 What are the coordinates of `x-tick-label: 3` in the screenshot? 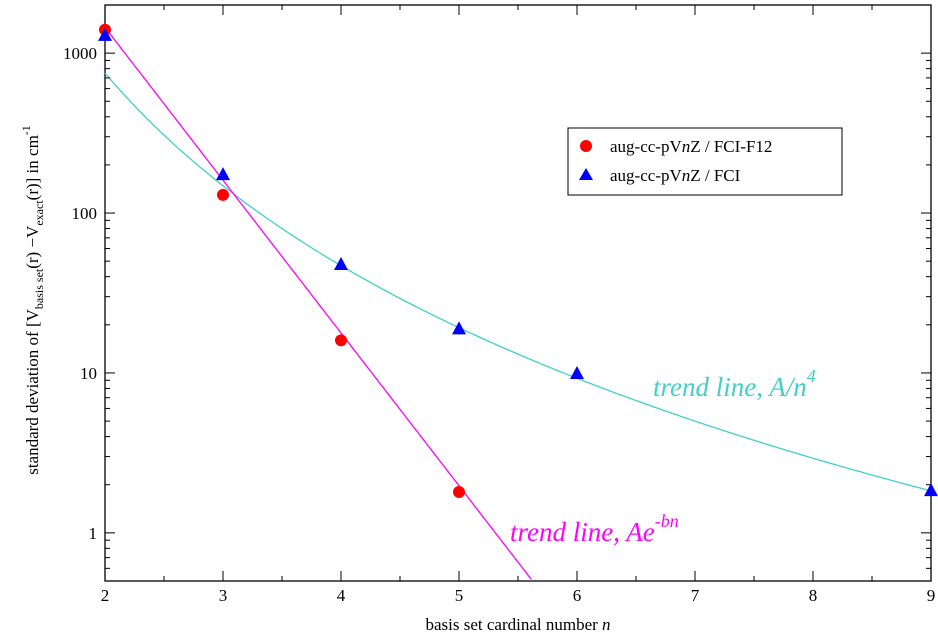 It's located at (223, 595).